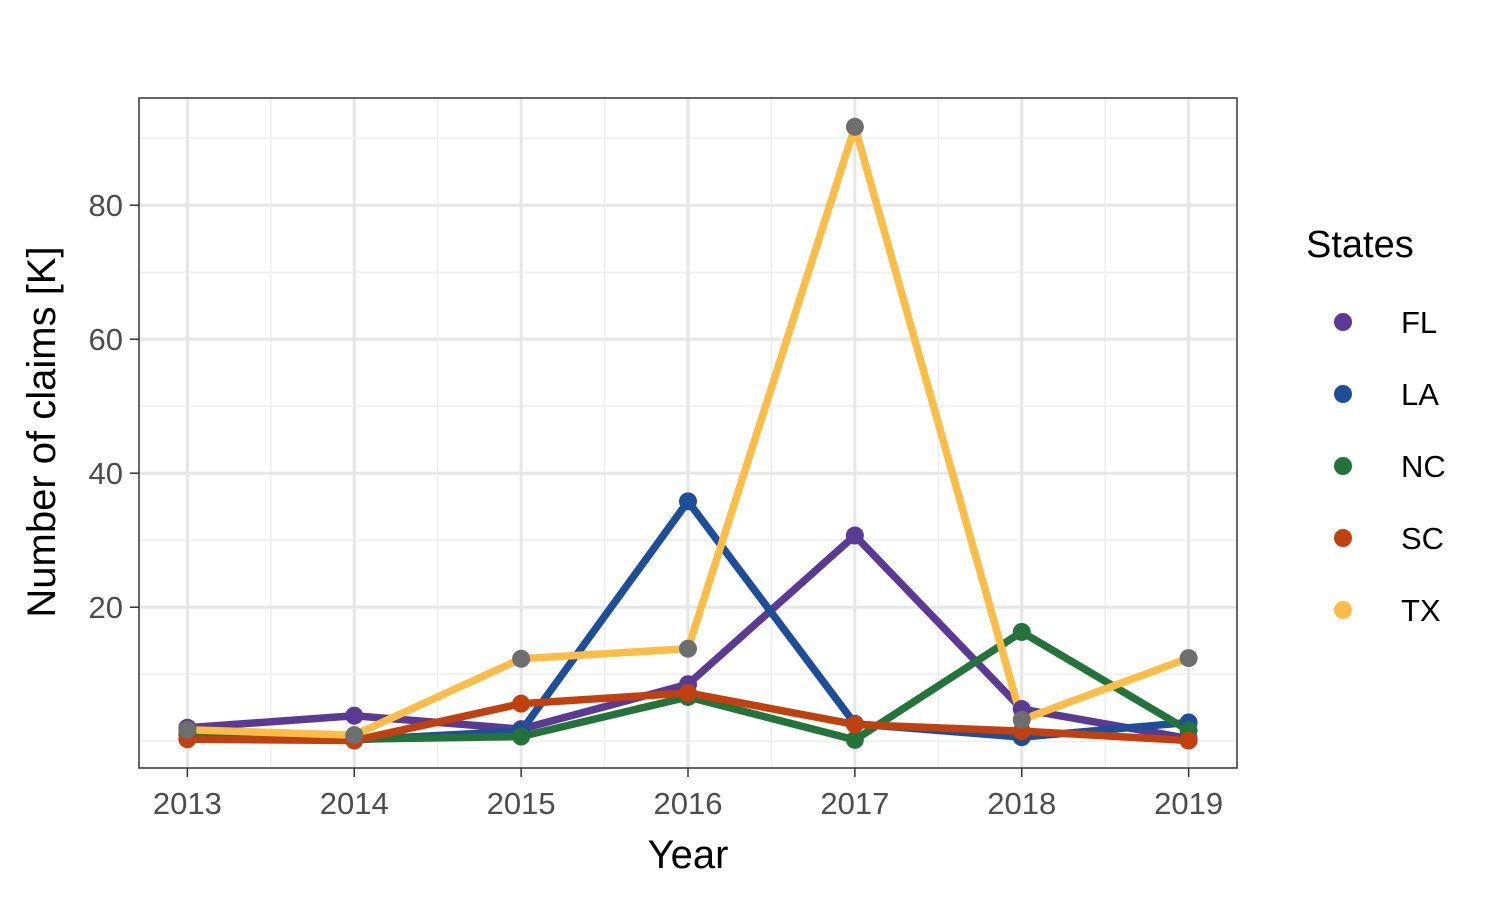 The width and height of the screenshot is (1500, 900). Describe the element at coordinates (854, 803) in the screenshot. I see `x-tick-label: 2017` at that location.